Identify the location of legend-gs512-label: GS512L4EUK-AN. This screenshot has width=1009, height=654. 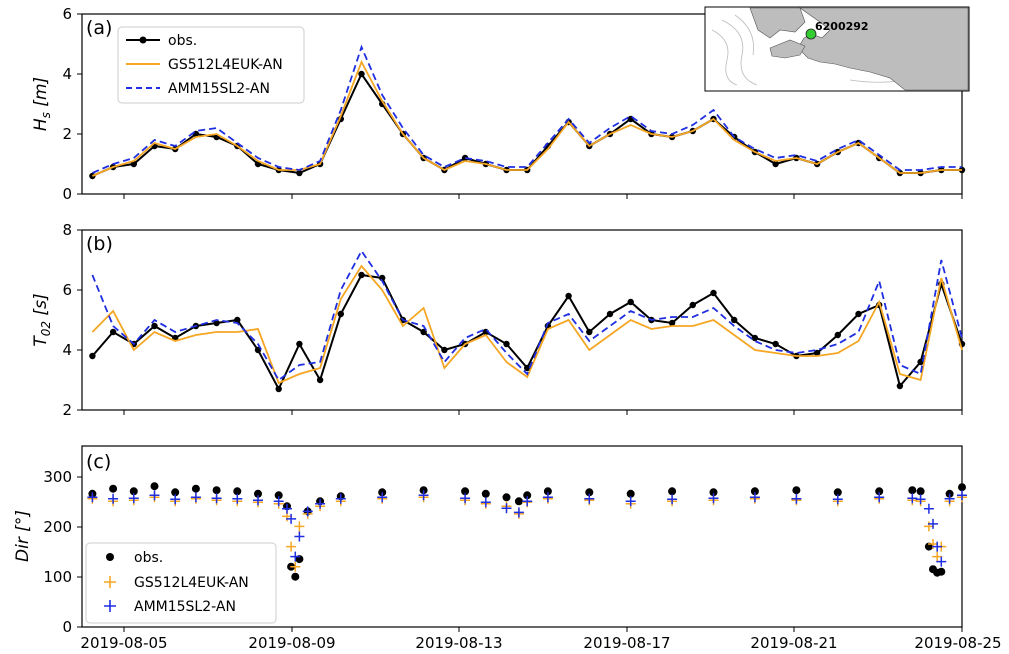
(225, 65).